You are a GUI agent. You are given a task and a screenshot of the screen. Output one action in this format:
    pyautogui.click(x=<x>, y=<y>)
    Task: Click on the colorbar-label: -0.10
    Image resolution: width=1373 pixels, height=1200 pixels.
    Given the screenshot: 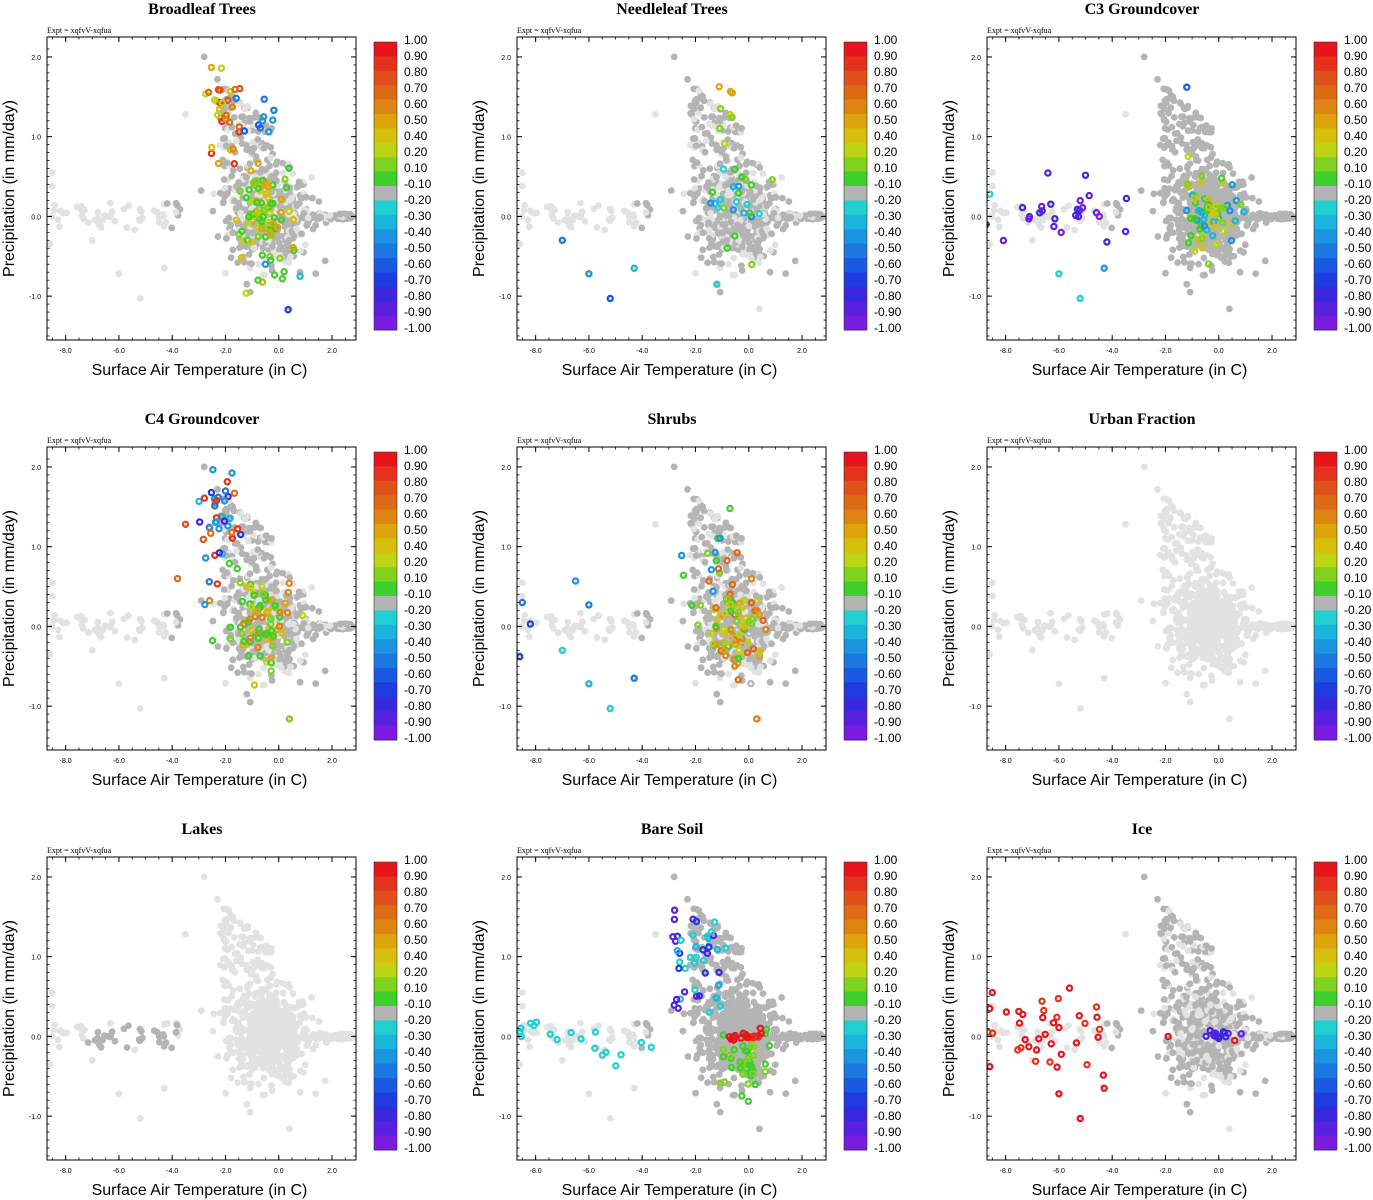 What is the action you would take?
    pyautogui.click(x=418, y=594)
    